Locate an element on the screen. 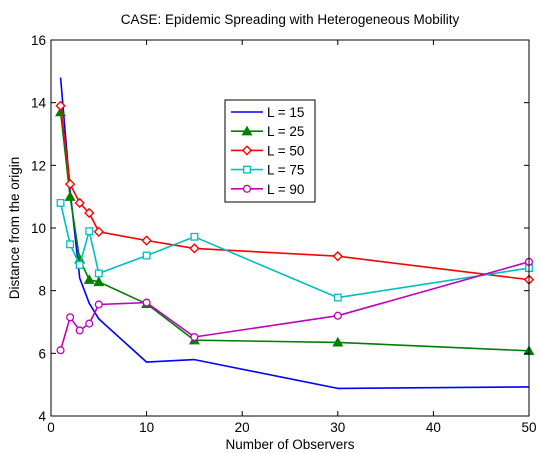 The image size is (540, 453). y-tick-label: 4 is located at coordinates (42, 416).